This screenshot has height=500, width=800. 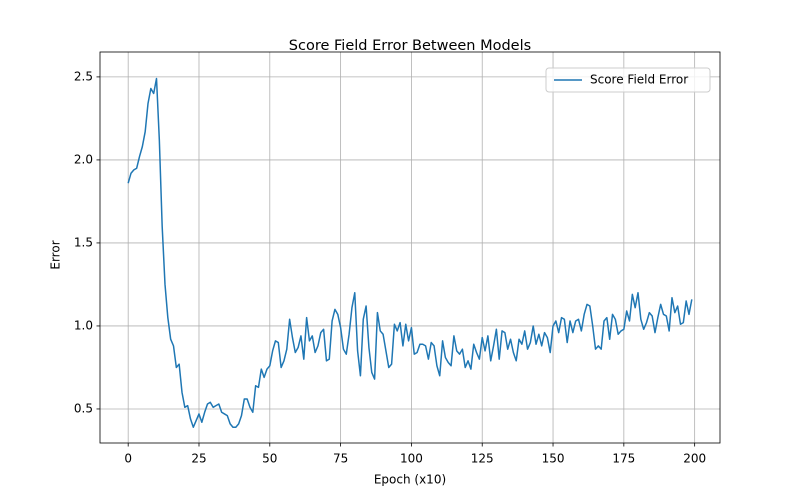 What do you see at coordinates (340, 459) in the screenshot?
I see `x-tick-label: 75` at bounding box center [340, 459].